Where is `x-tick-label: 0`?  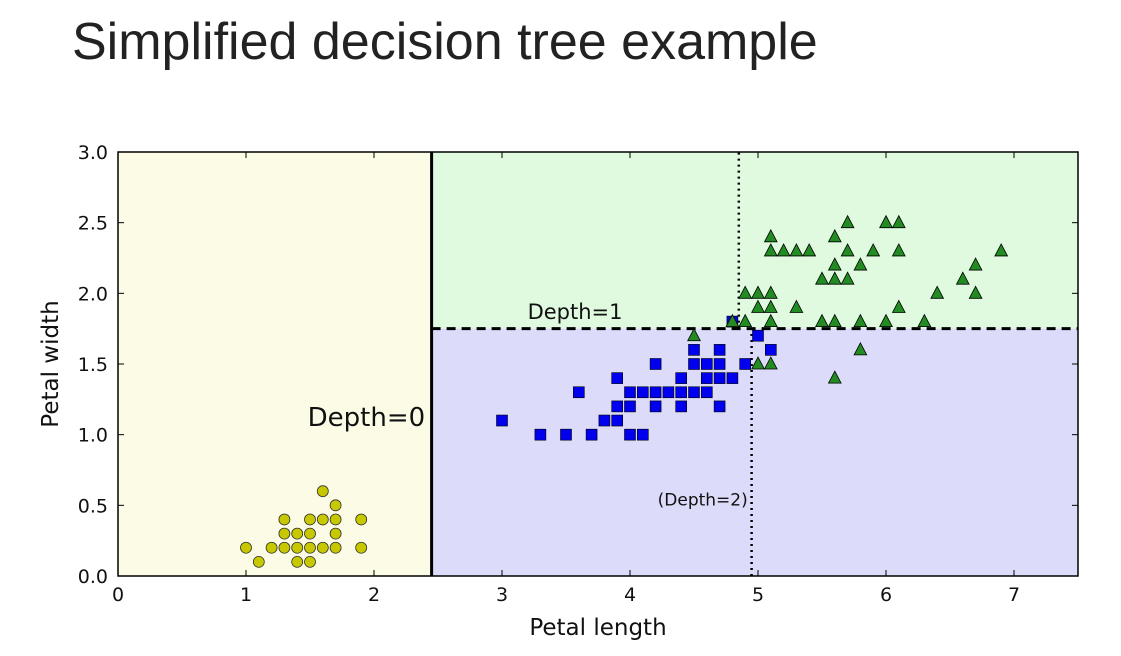 x-tick-label: 0 is located at coordinates (118, 595).